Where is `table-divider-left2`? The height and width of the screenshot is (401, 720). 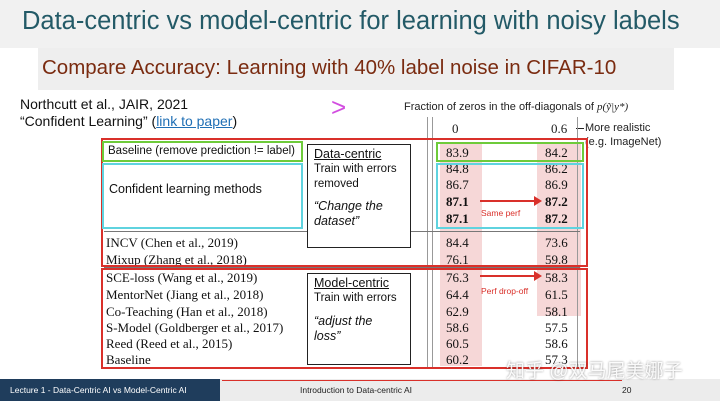 table-divider-left2 is located at coordinates (432, 242).